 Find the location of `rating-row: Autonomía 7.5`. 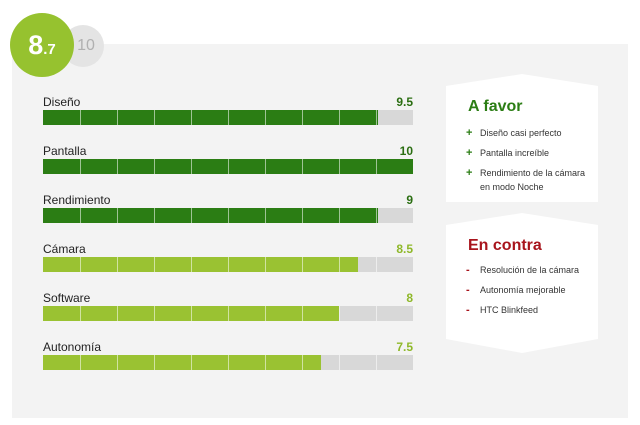

rating-row: Autonomía 7.5 is located at coordinates (228, 360).